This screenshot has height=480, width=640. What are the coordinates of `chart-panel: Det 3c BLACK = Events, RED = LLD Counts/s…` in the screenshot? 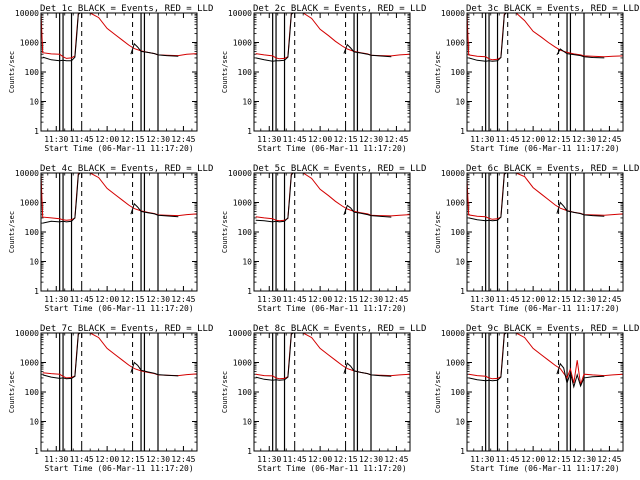 It's located at (536, 78).